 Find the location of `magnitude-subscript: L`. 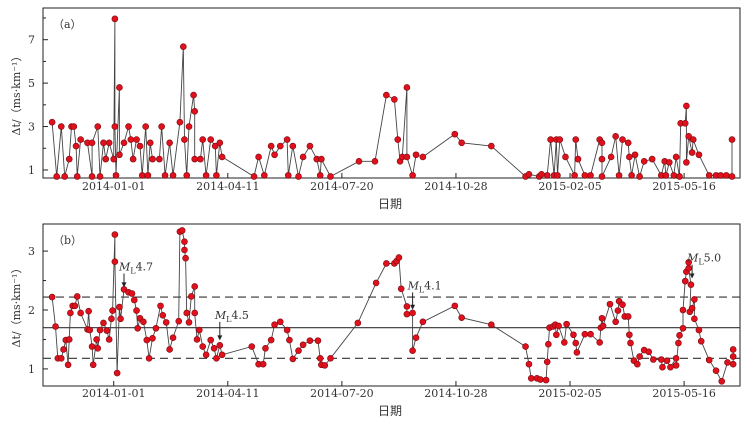

magnitude-subscript: L is located at coordinates (133, 271).